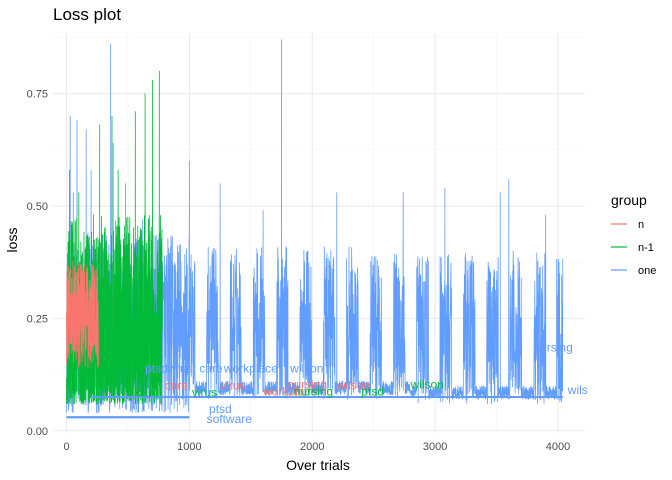 The width and height of the screenshot is (672, 480). I want to click on series-annotation: wils, so click(577, 390).